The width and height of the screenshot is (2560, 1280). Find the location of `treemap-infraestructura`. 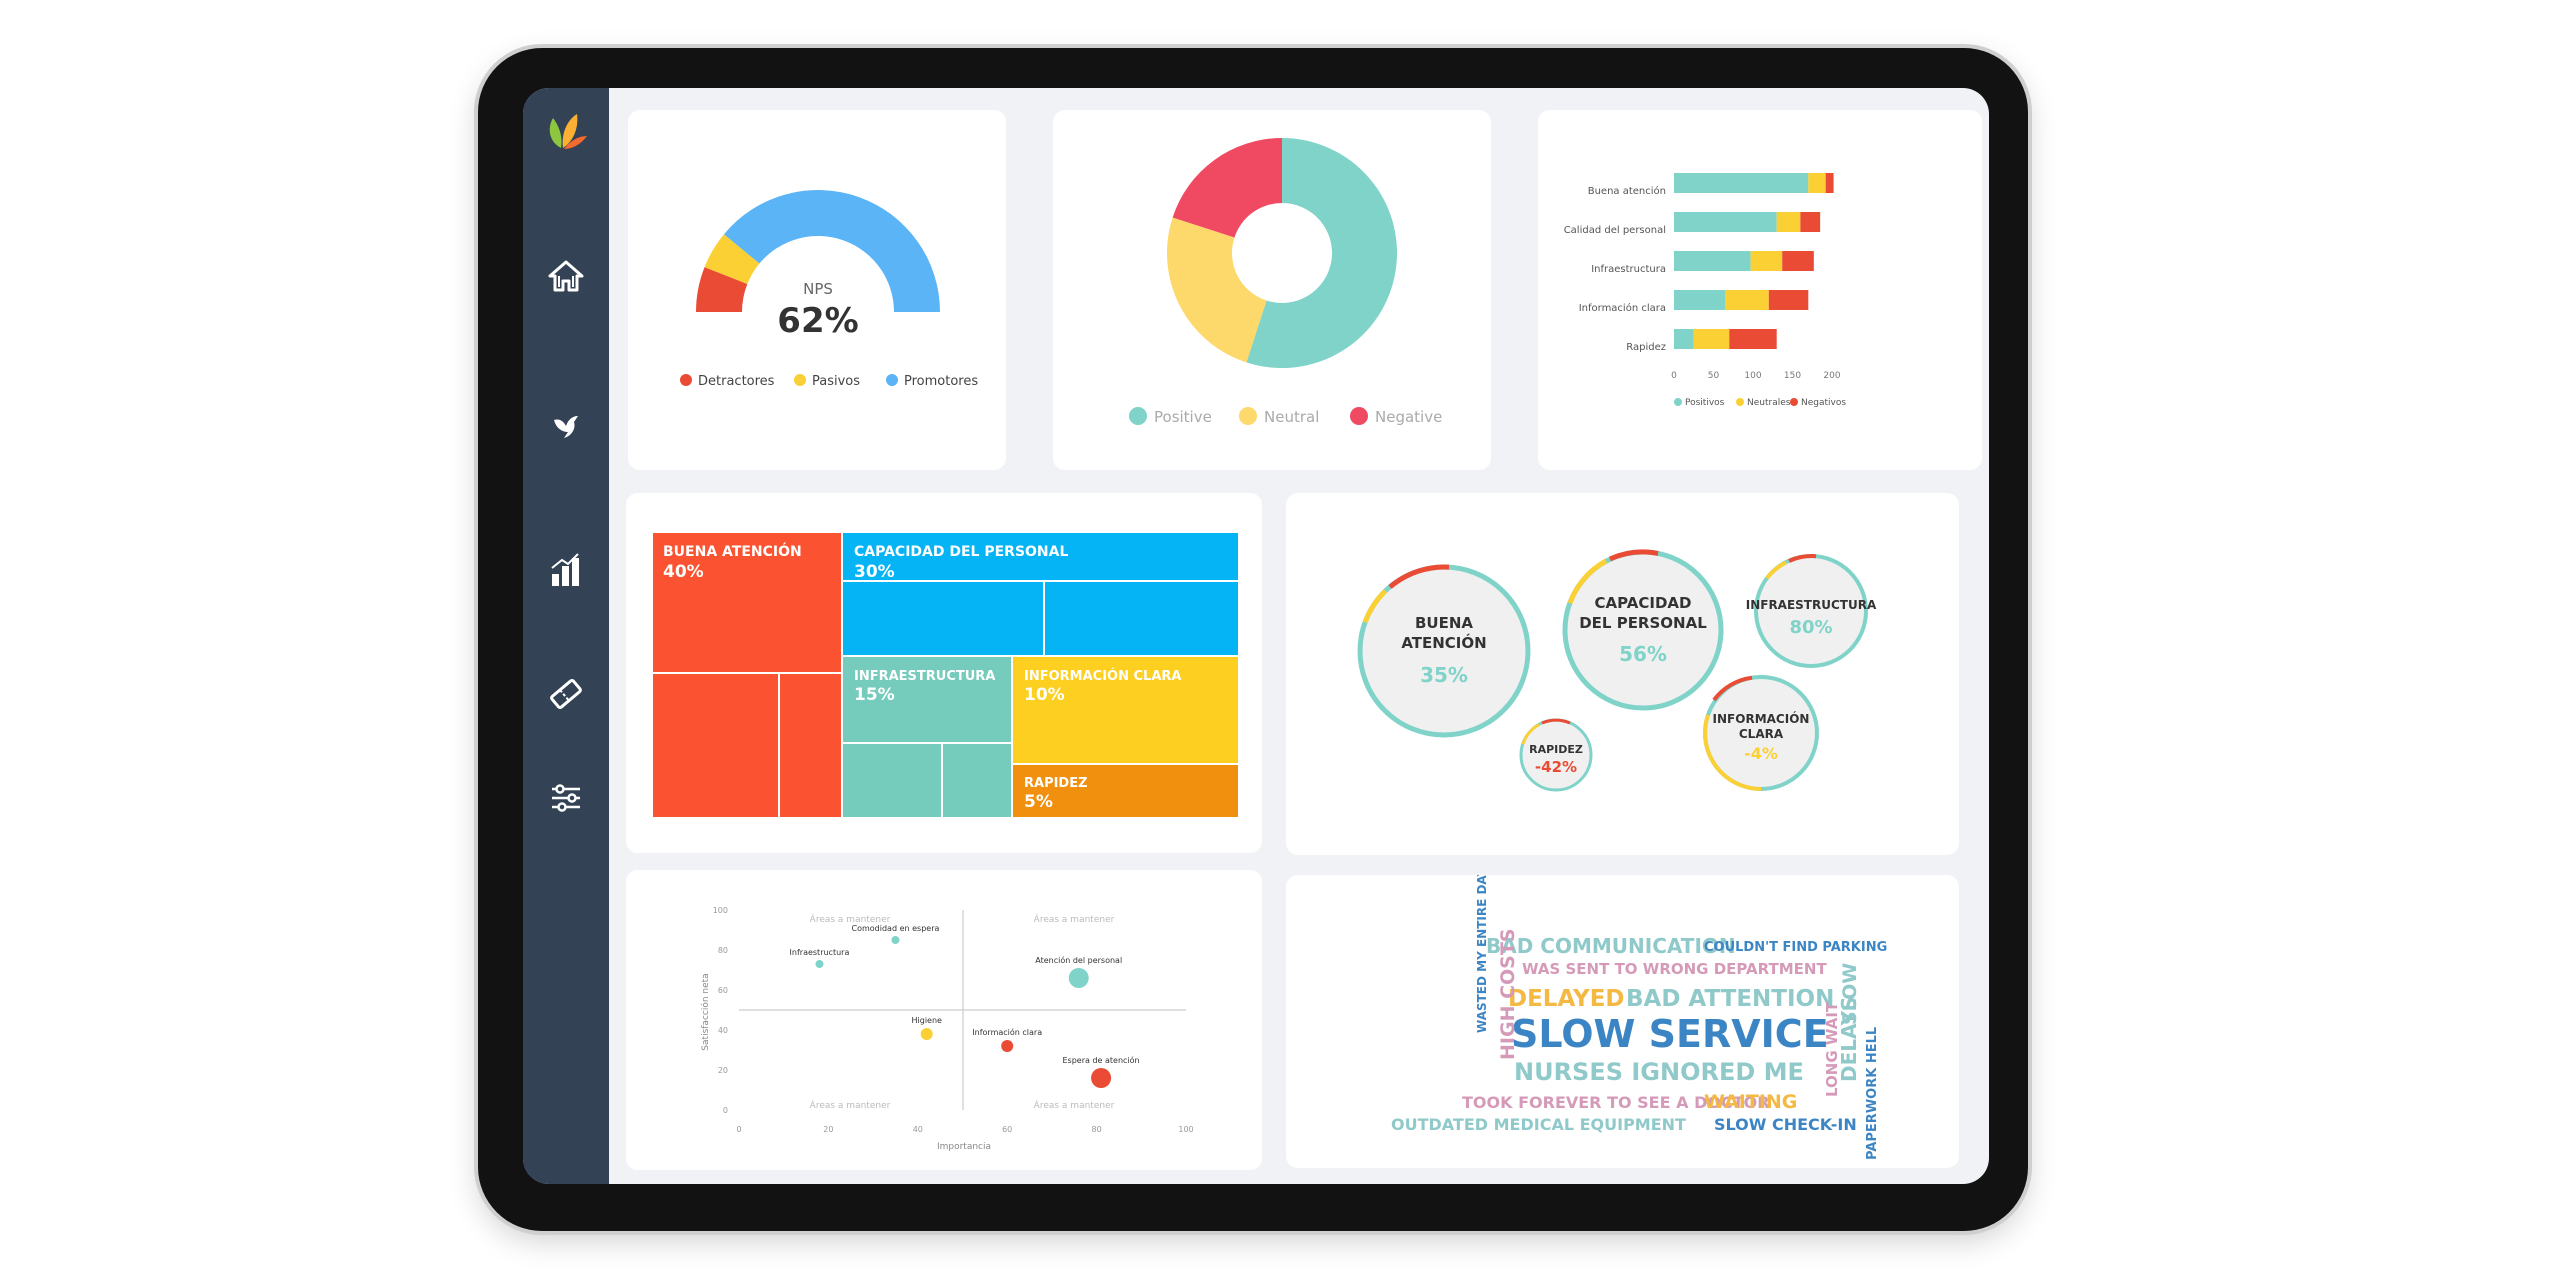

treemap-infraestructura is located at coordinates (927, 737).